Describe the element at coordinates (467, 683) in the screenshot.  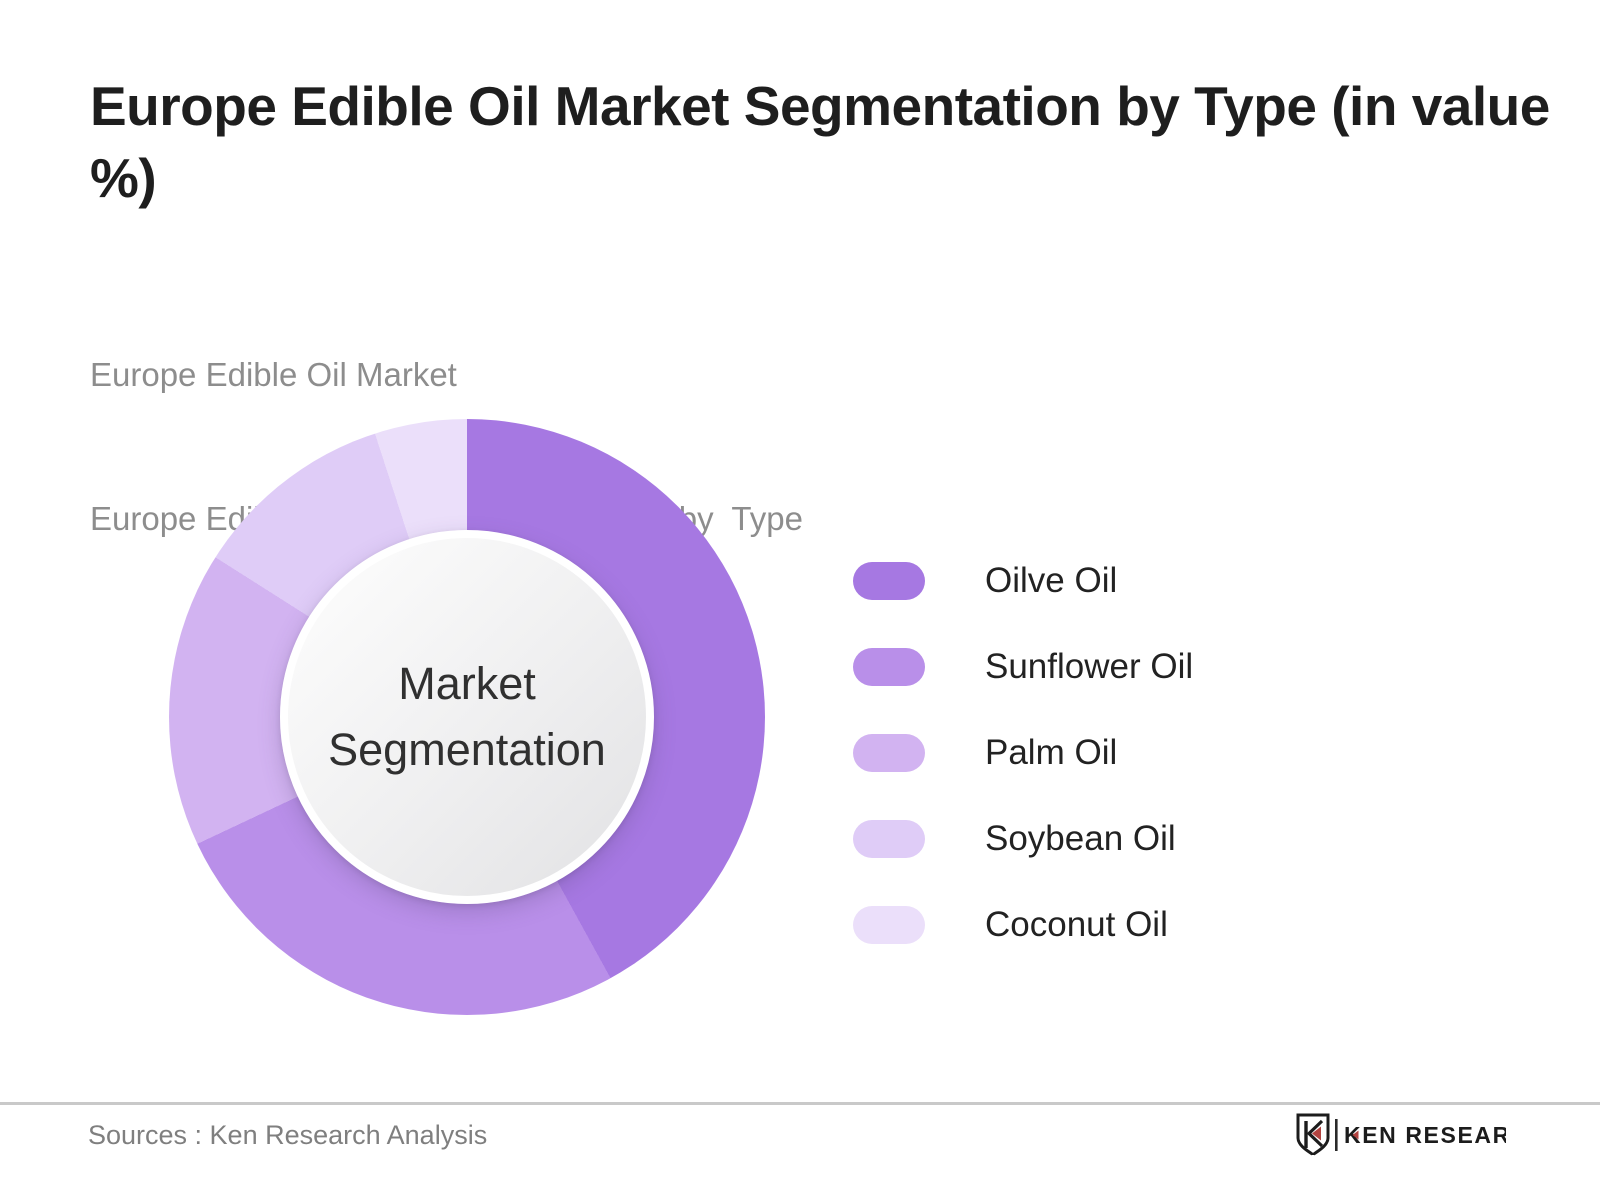
I see `donut-center-label-line-1: Market` at that location.